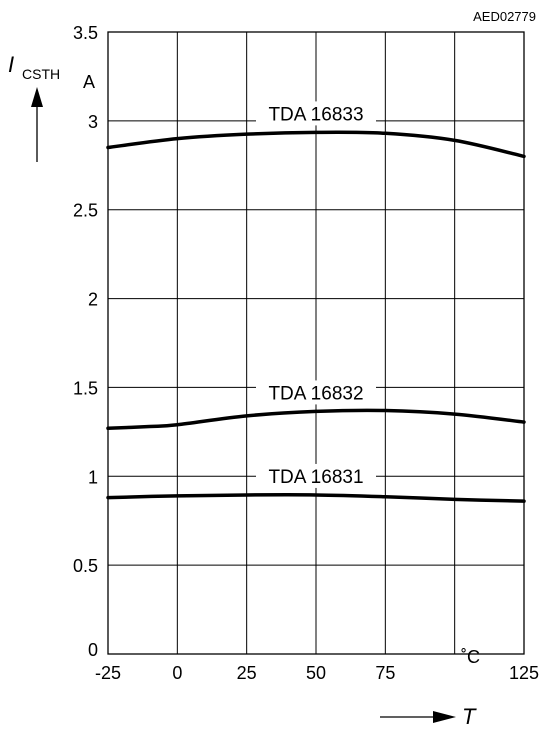 Image resolution: width=544 pixels, height=733 pixels. I want to click on x-tick-label: 75, so click(385, 673).